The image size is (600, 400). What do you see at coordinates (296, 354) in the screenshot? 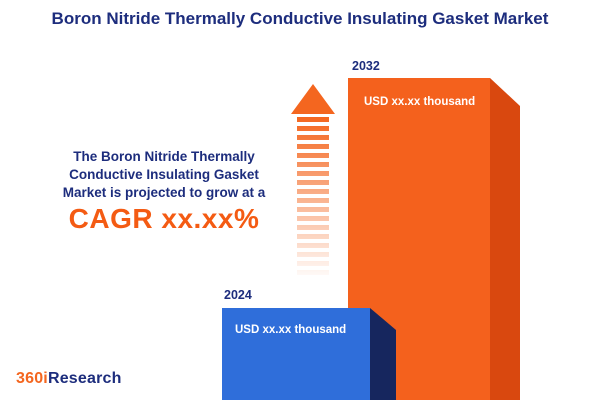
I see `bar-2024-front` at bounding box center [296, 354].